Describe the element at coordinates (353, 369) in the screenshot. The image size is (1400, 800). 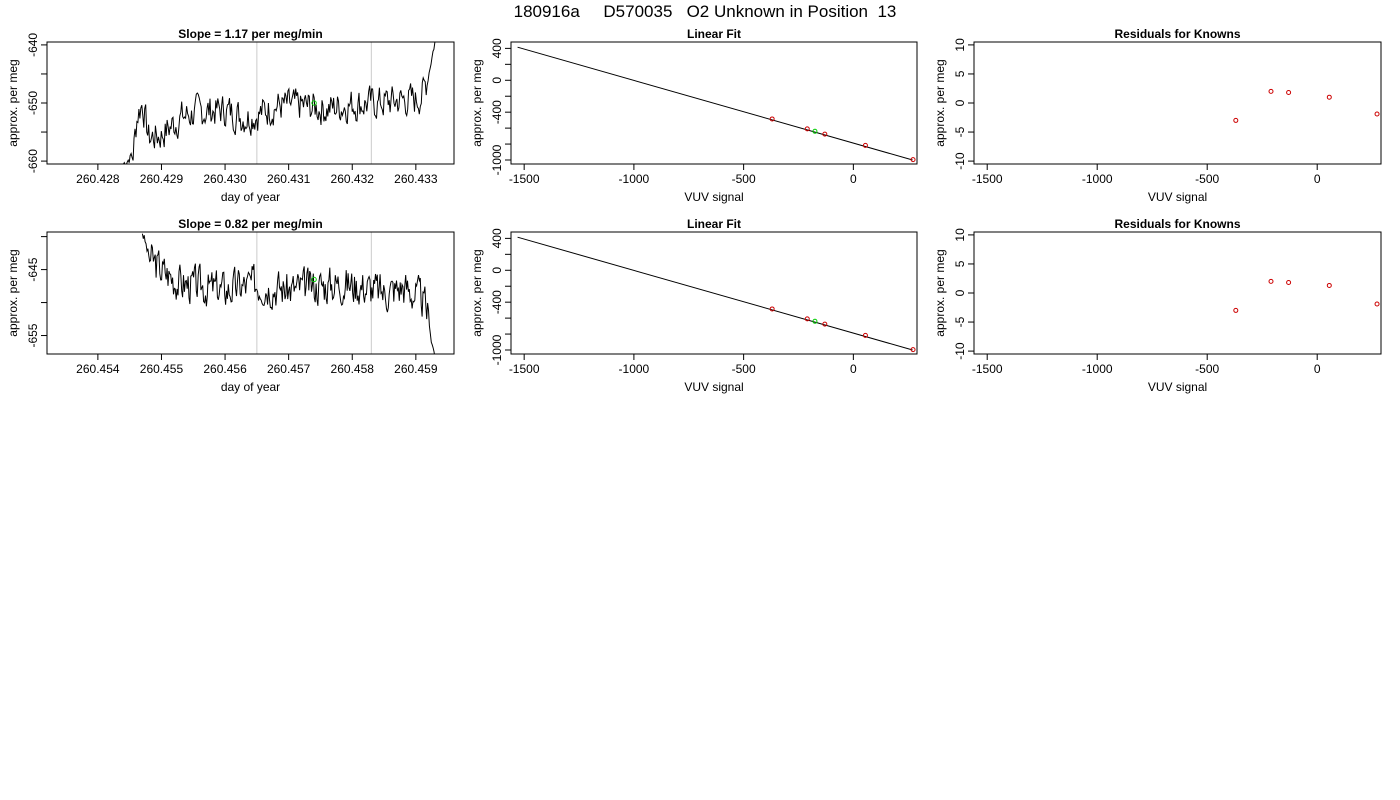
I see `x-tick-label: 260.458` at that location.